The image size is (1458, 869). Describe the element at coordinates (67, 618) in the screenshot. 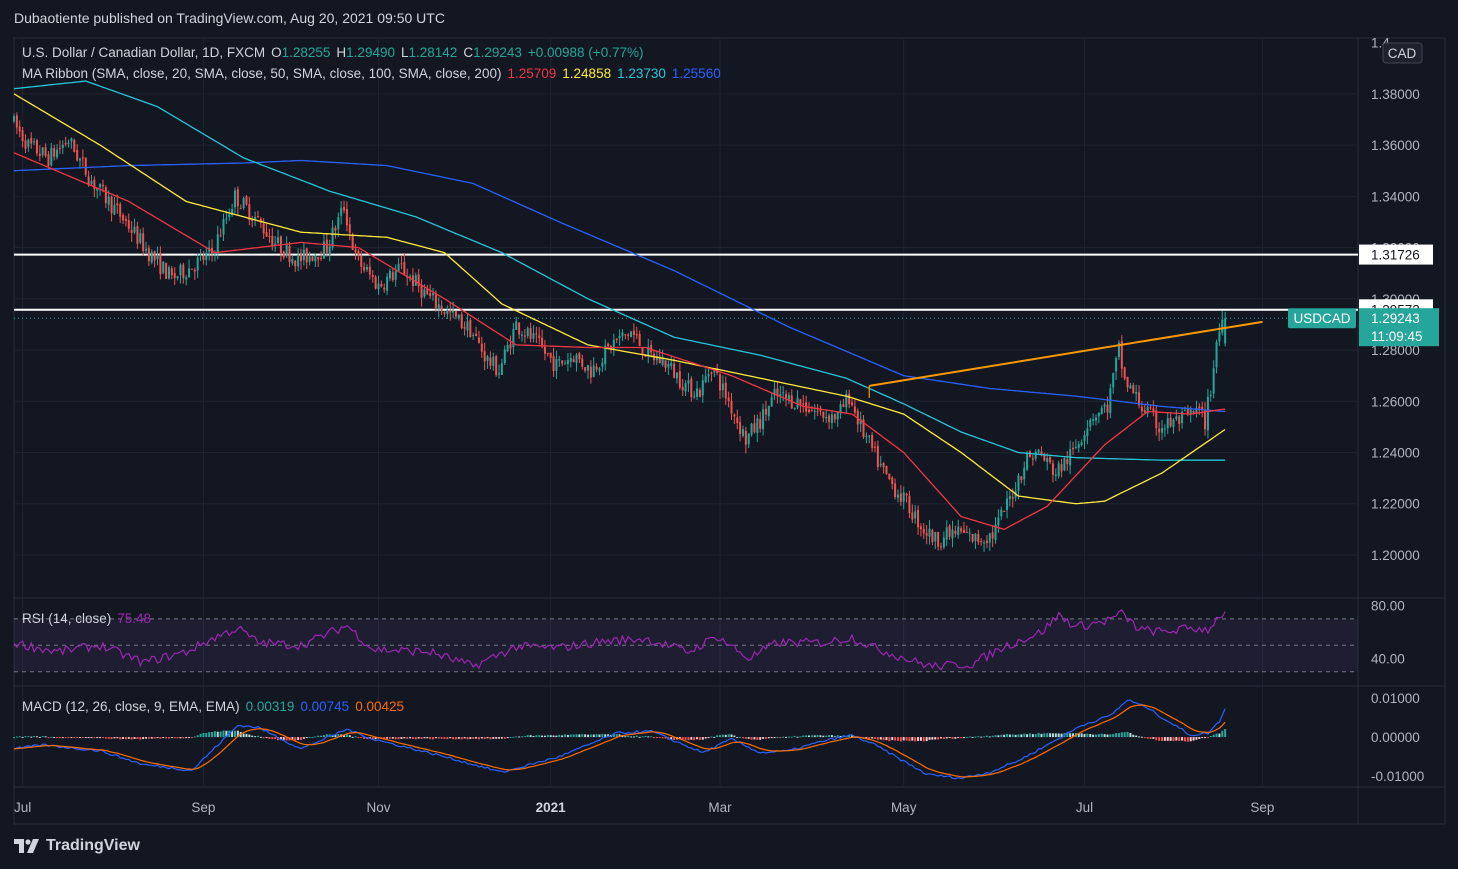

I see `rsi-label: RSI (14, close)` at that location.